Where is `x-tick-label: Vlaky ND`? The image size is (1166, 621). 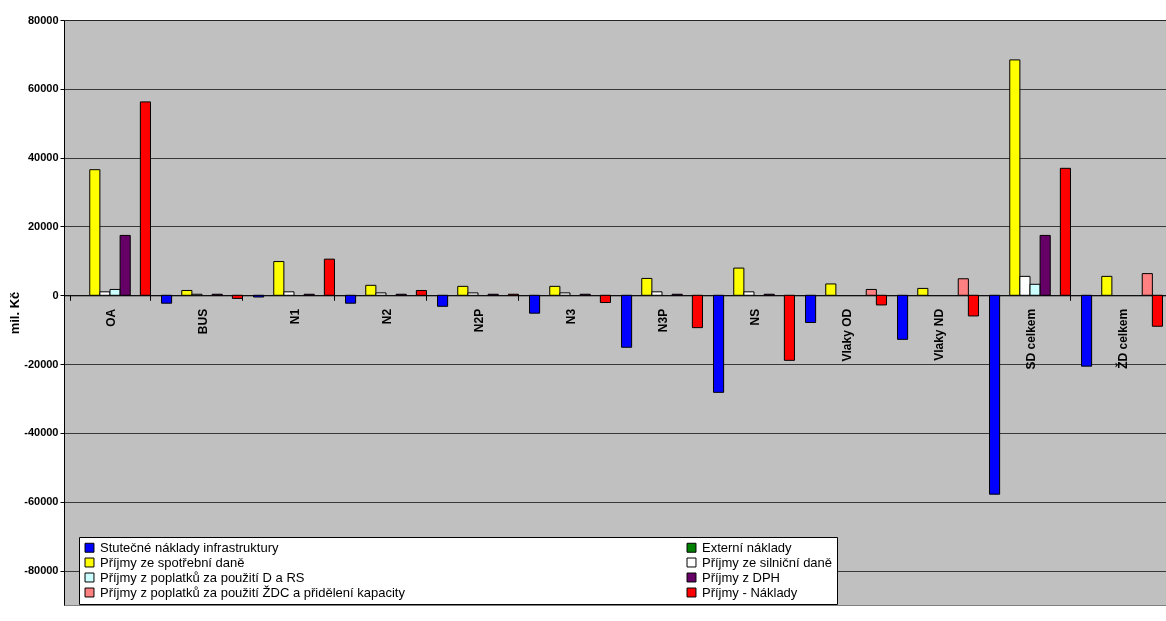
x-tick-label: Vlaky ND is located at coordinates (938, 334).